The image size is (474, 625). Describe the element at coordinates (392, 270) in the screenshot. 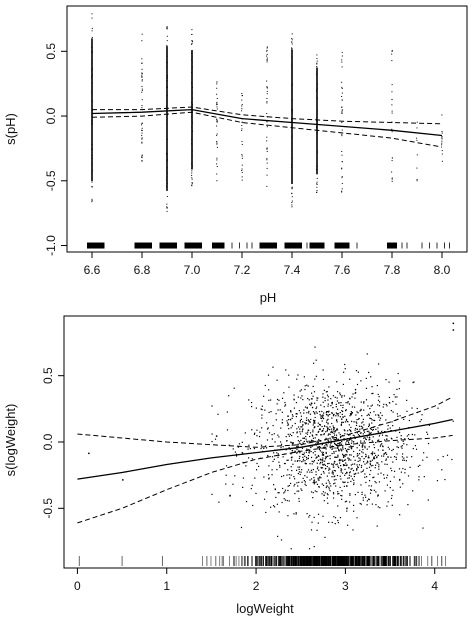

I see `ph-x-tick-label: 7.8` at that location.